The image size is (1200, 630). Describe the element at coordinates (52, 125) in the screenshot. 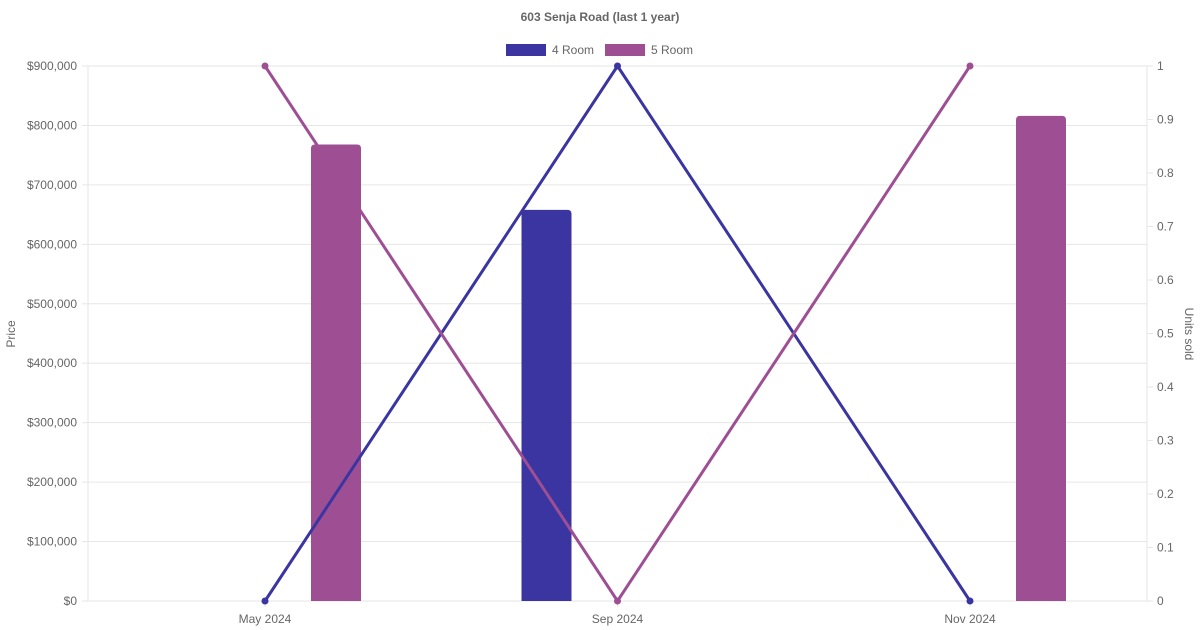

I see `left-tick-label: $800,000` at that location.